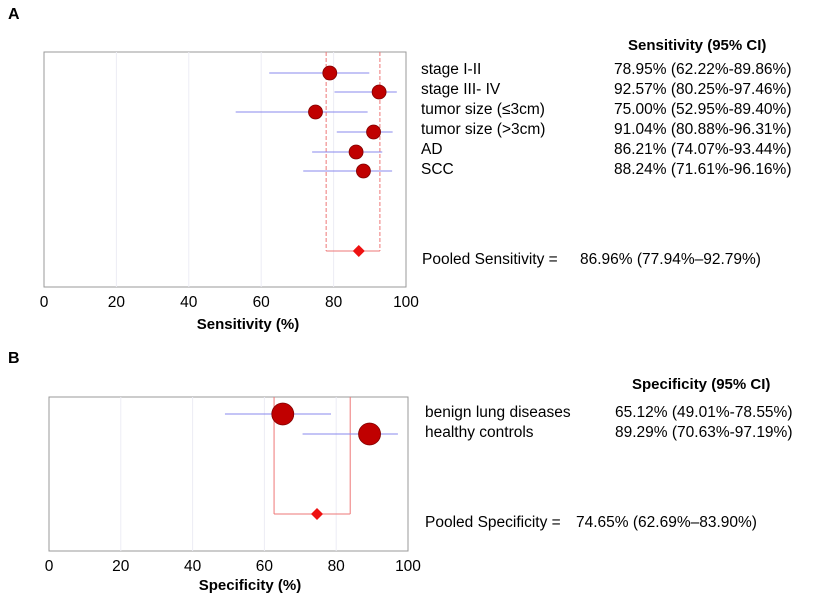 The image size is (831, 594). What do you see at coordinates (189, 302) in the screenshot?
I see `panel-a-xtick-40: 40` at bounding box center [189, 302].